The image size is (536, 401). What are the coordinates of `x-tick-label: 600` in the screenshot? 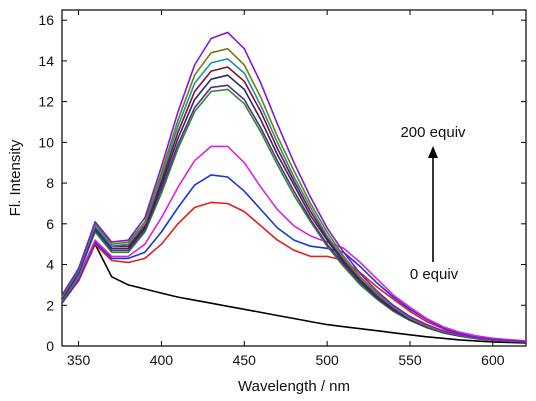 It's located at (493, 360).